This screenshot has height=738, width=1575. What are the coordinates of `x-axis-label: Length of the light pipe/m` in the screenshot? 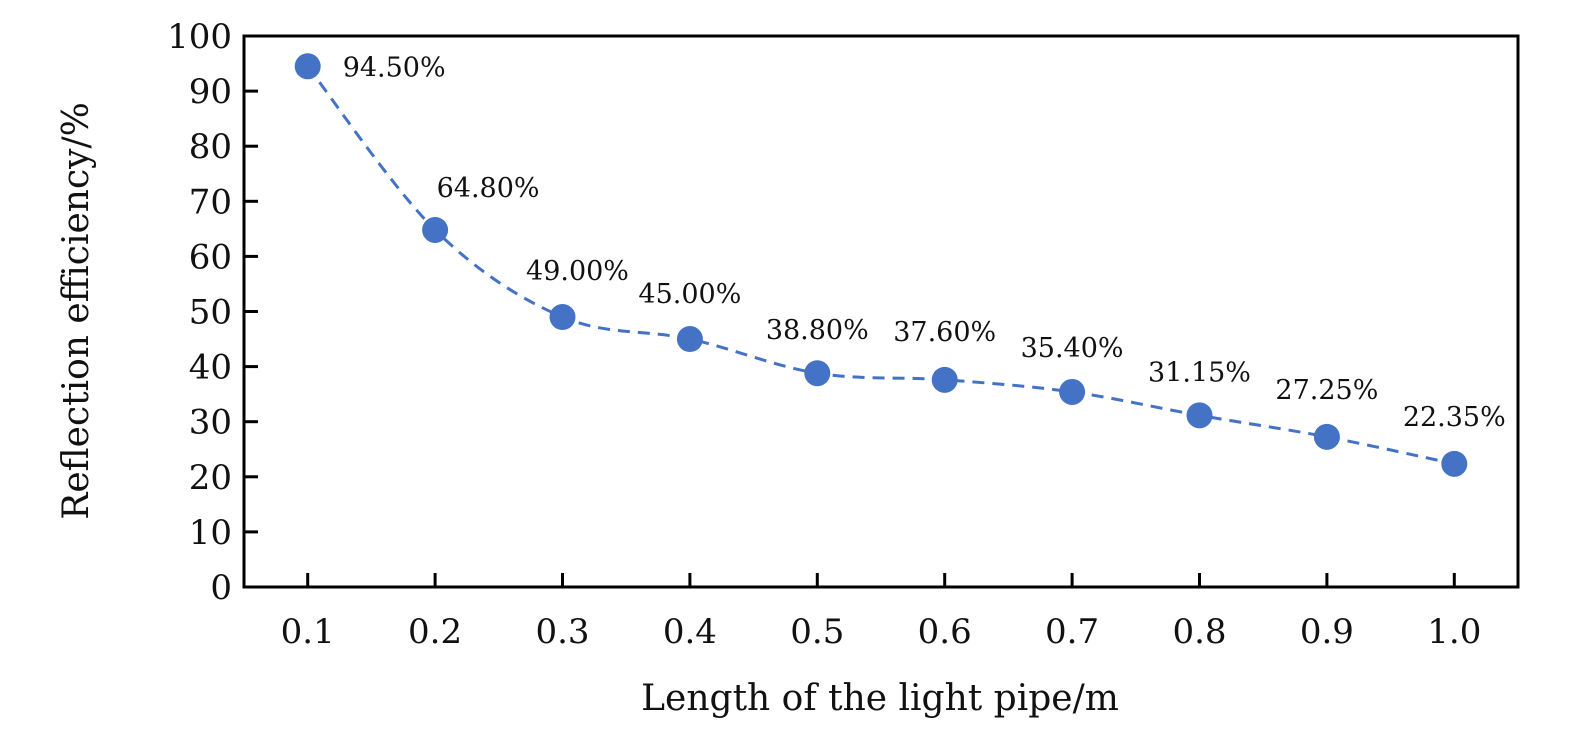 It's located at (880, 698).